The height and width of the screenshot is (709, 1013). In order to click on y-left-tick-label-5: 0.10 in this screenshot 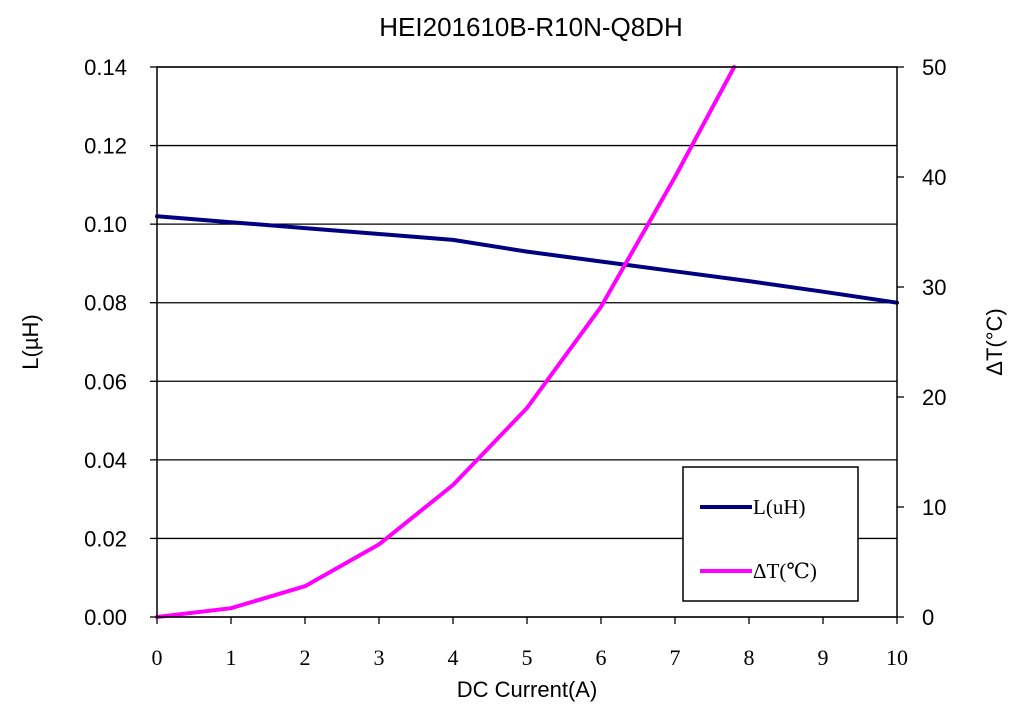, I will do `click(105, 224)`.